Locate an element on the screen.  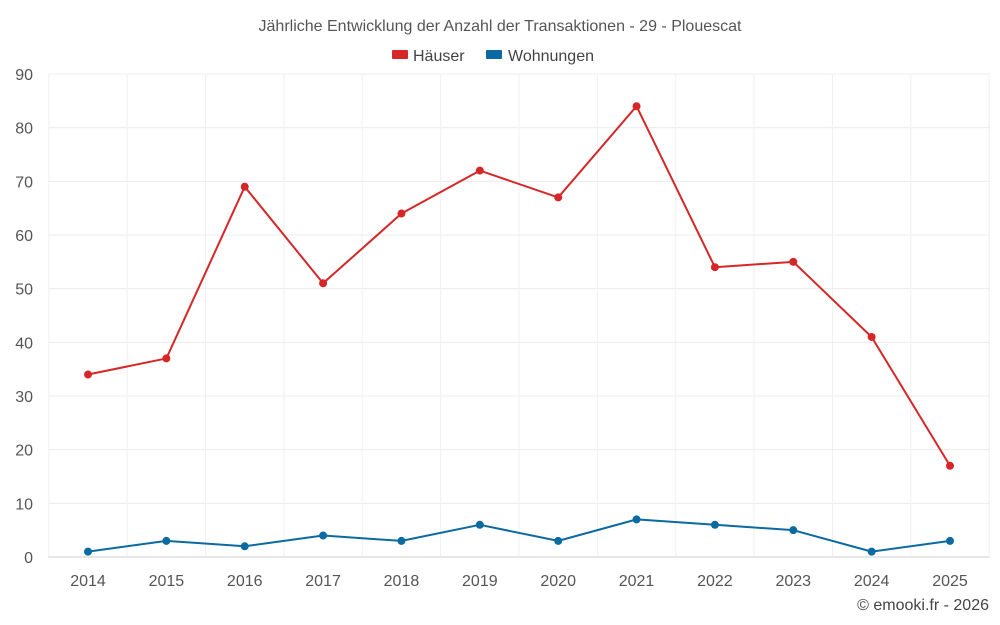
x-tick-label: 2019 is located at coordinates (480, 581).